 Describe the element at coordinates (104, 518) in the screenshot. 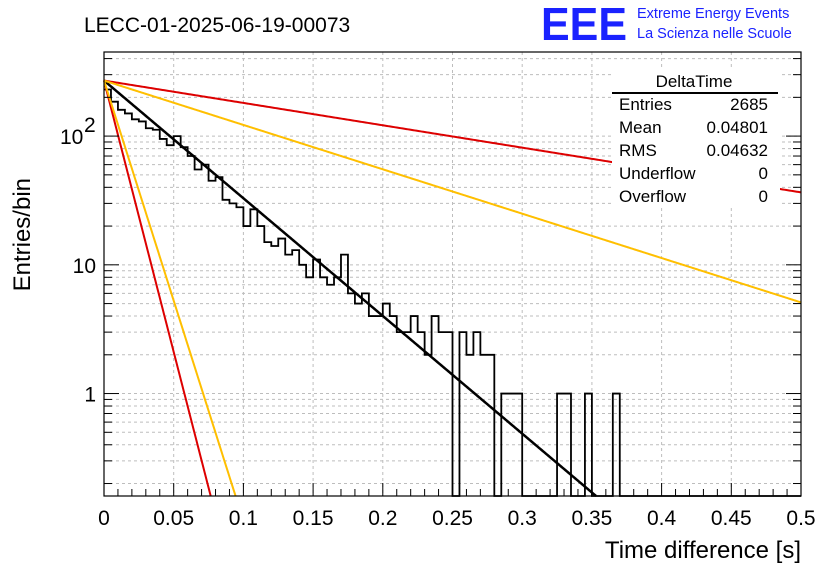

I see `x-tick-label: 0` at that location.